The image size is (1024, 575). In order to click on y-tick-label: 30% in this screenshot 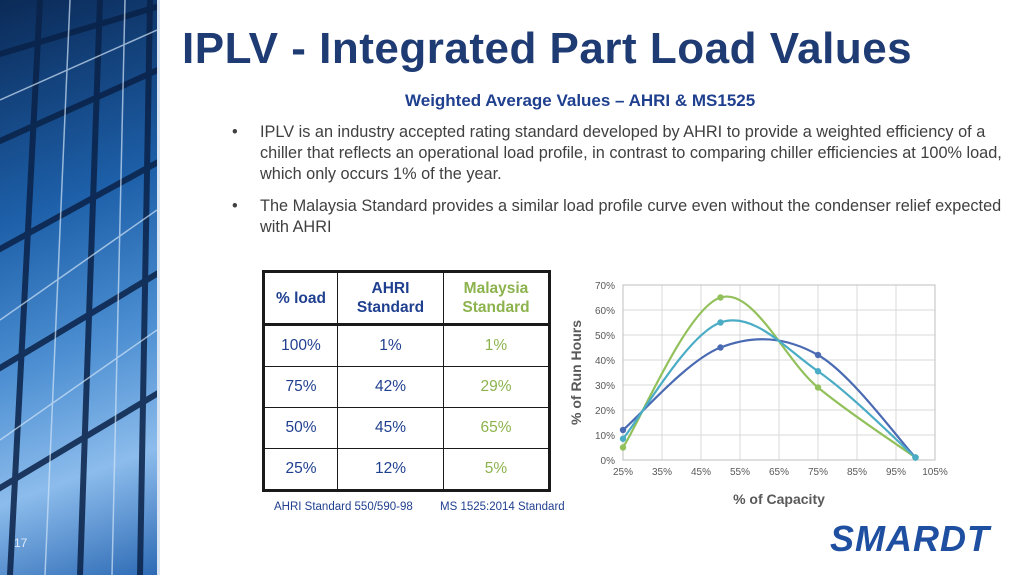, I will do `click(605, 386)`.